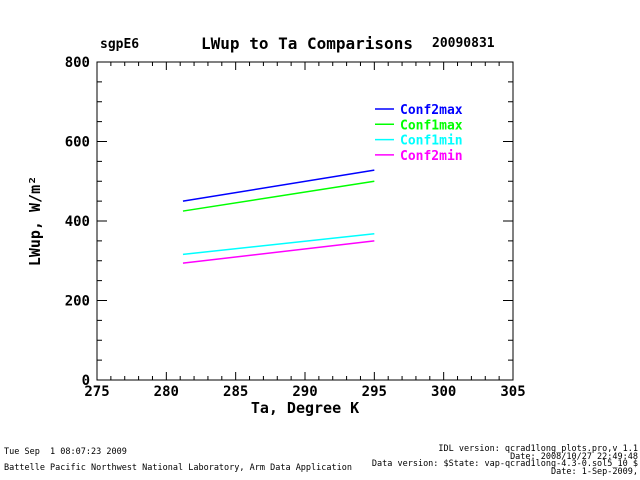  I want to click on page-title: LWup to Ta Comparisons, so click(307, 43).